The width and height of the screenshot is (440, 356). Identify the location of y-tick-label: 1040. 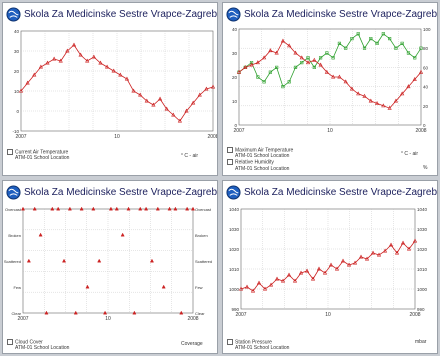
(234, 209).